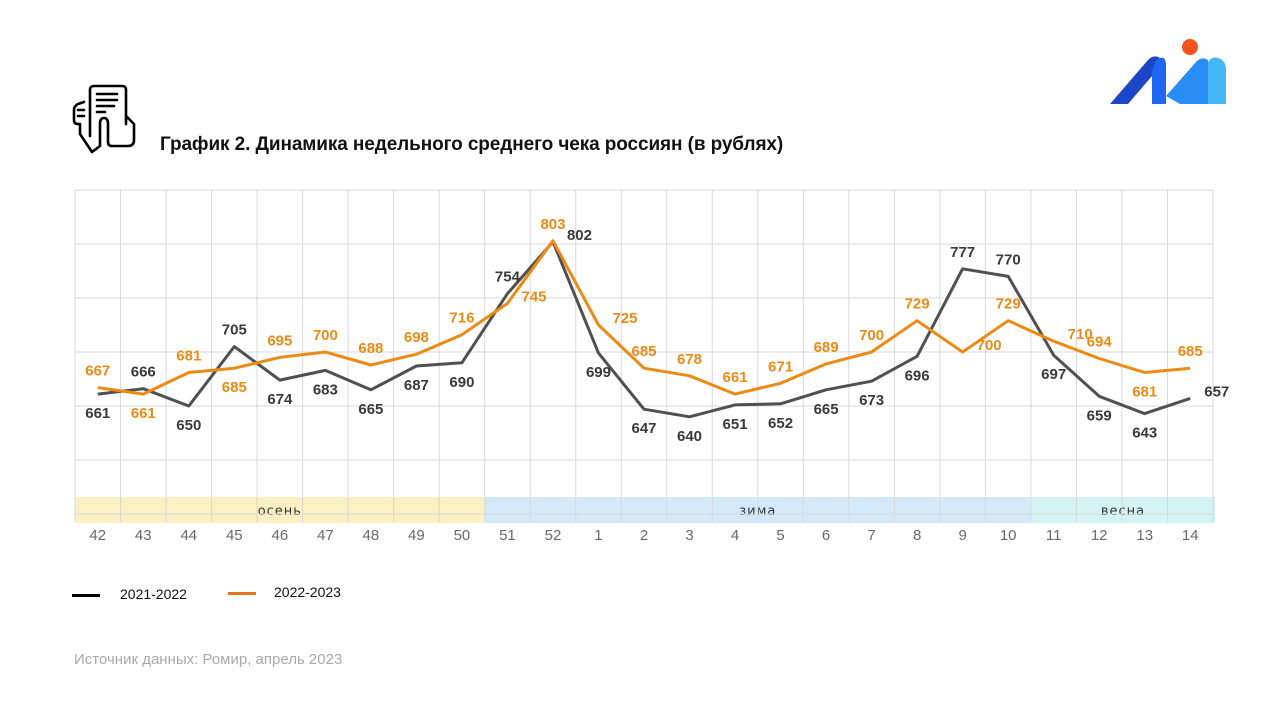 The height and width of the screenshot is (720, 1280). What do you see at coordinates (1099, 415) in the screenshot?
I see `data-label: 659` at bounding box center [1099, 415].